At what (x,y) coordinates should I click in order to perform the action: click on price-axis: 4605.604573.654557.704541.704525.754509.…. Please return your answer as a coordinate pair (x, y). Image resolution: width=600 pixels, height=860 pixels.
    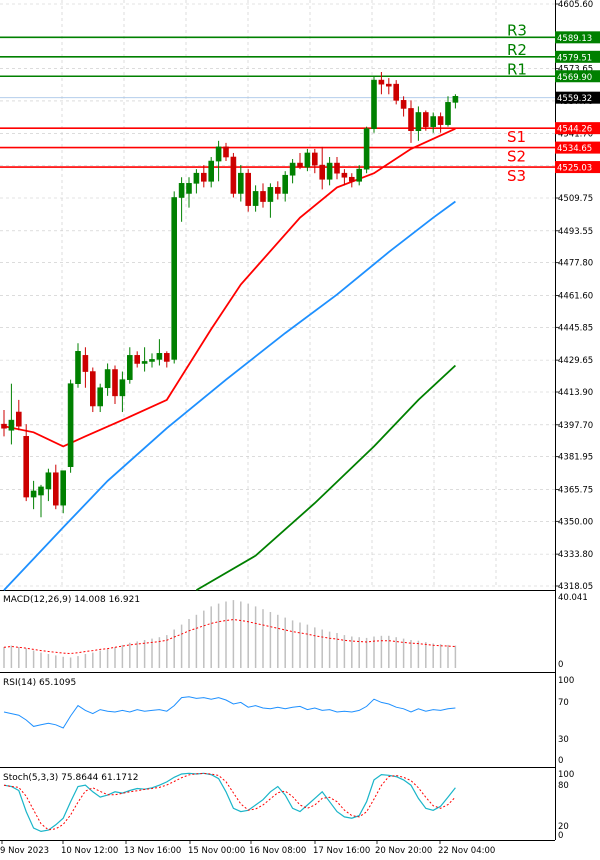
    Looking at the image, I should click on (574, 296).